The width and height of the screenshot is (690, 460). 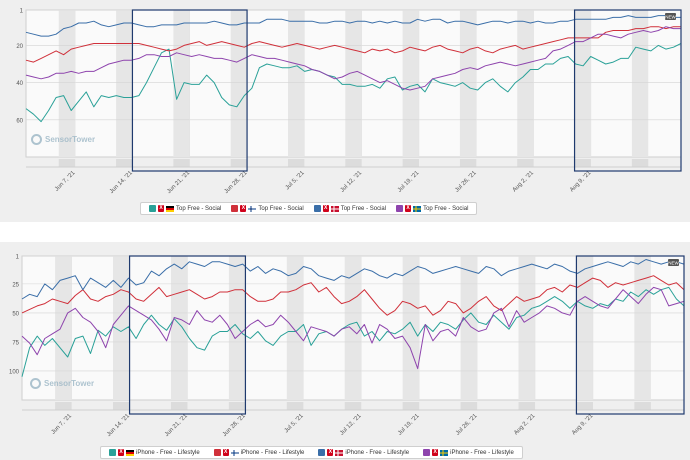 What do you see at coordinates (19, 47) in the screenshot?
I see `y-tick-label: 20` at bounding box center [19, 47].